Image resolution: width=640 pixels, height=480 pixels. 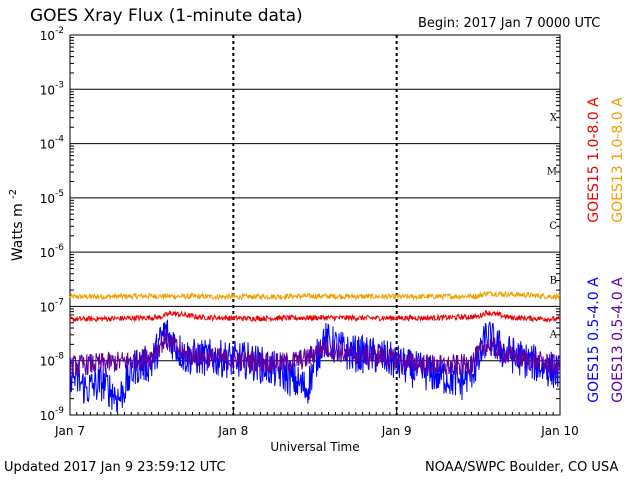 What do you see at coordinates (52, 197) in the screenshot?
I see `y-tick-label: 10⁻⁵` at bounding box center [52, 197].